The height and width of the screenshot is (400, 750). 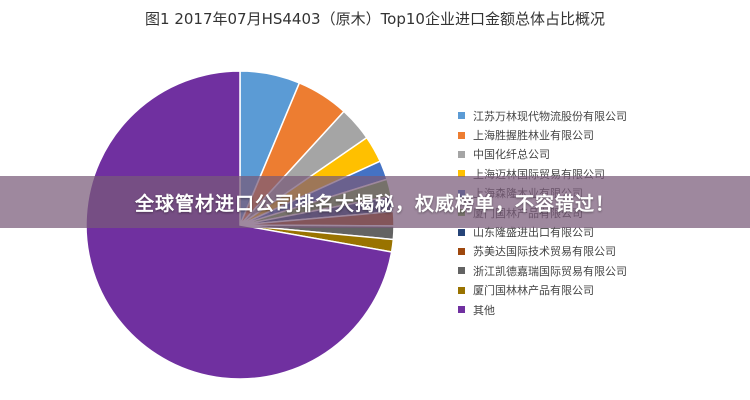 What do you see at coordinates (533, 136) in the screenshot?
I see `legend-label: 上海胜握胜林业有限公司` at bounding box center [533, 136].